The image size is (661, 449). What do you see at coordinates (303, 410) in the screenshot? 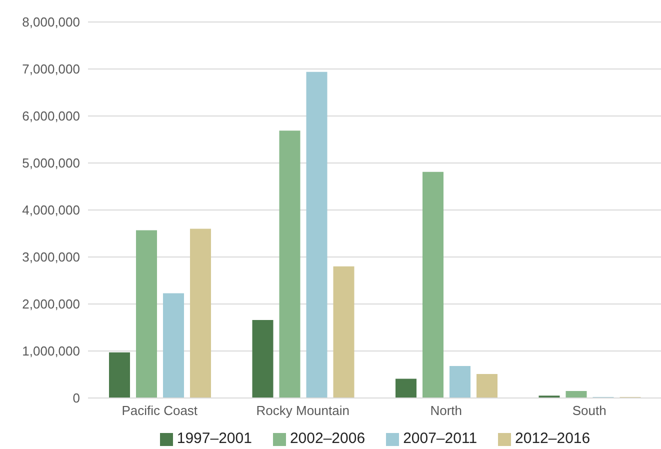
I see `x-tick-label: Rocky Mountain` at bounding box center [303, 410].